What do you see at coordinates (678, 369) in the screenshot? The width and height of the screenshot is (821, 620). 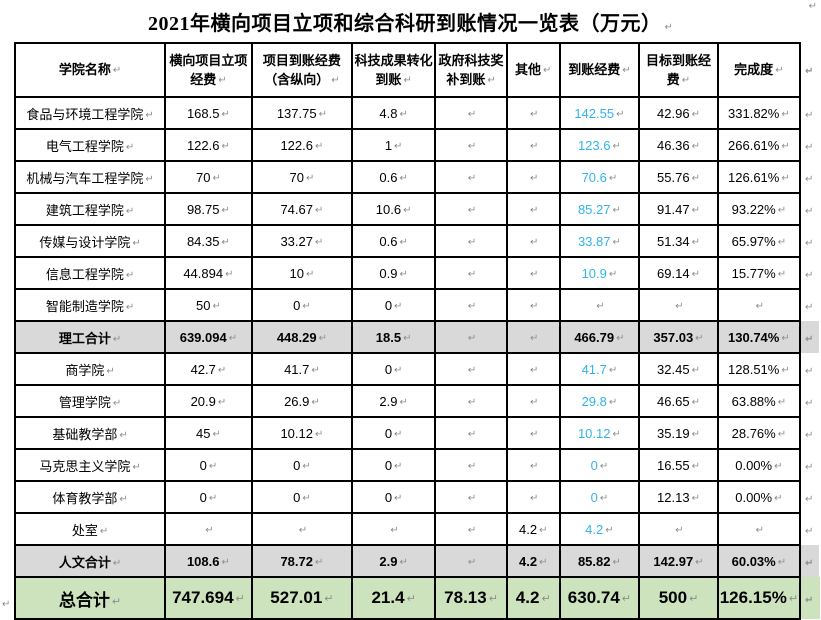 I see `value-cell: 32.45 ↵` at bounding box center [678, 369].